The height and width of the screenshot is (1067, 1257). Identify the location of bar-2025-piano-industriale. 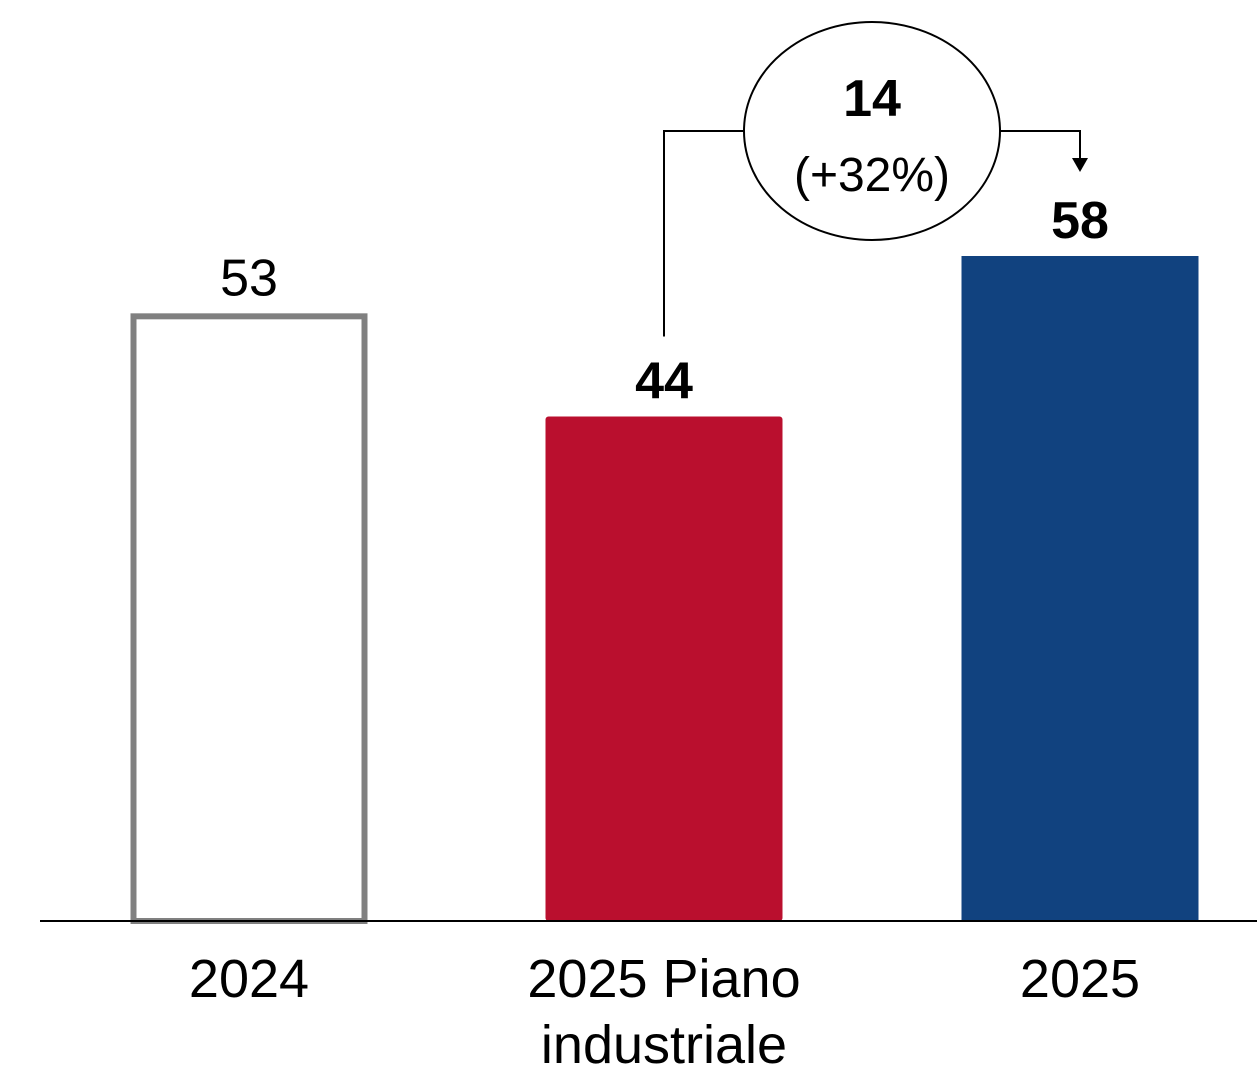
(664, 668).